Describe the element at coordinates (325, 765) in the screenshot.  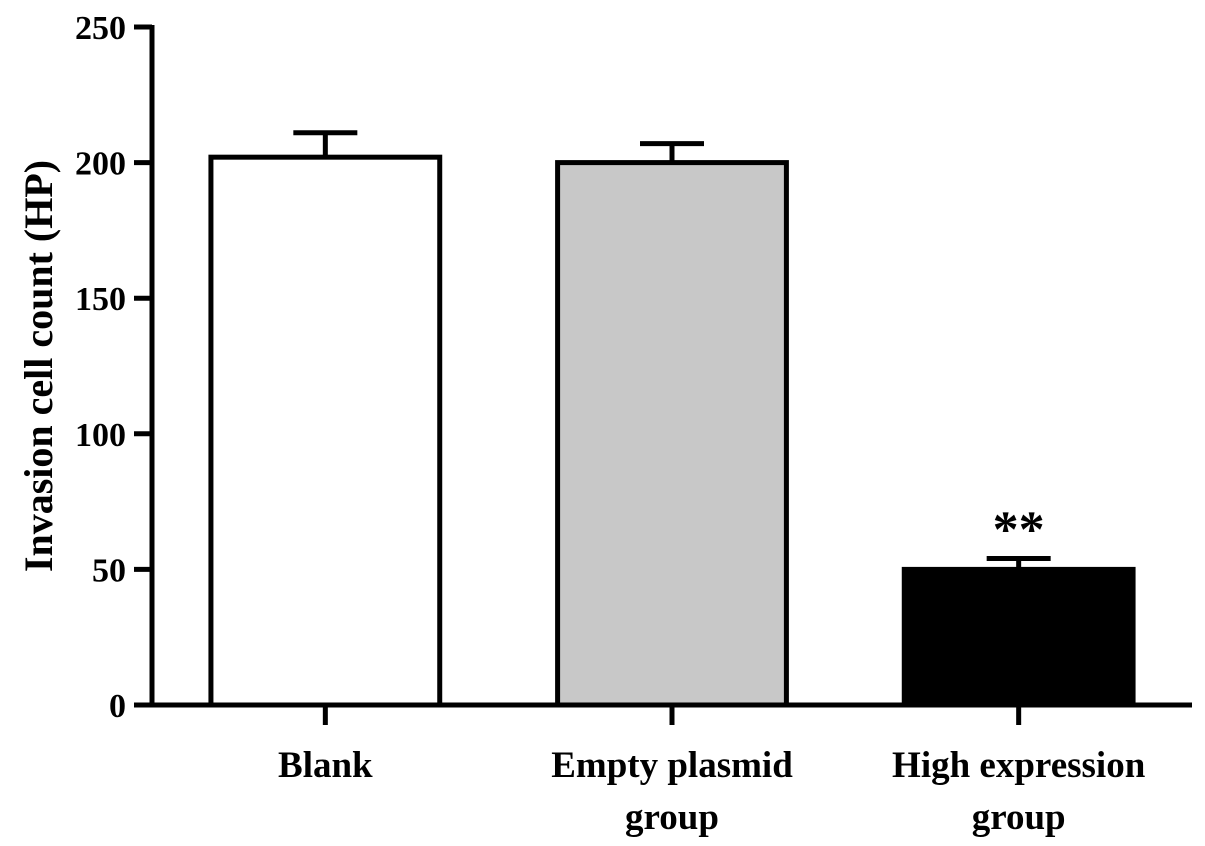
I see `x-tick-label: Blank` at that location.